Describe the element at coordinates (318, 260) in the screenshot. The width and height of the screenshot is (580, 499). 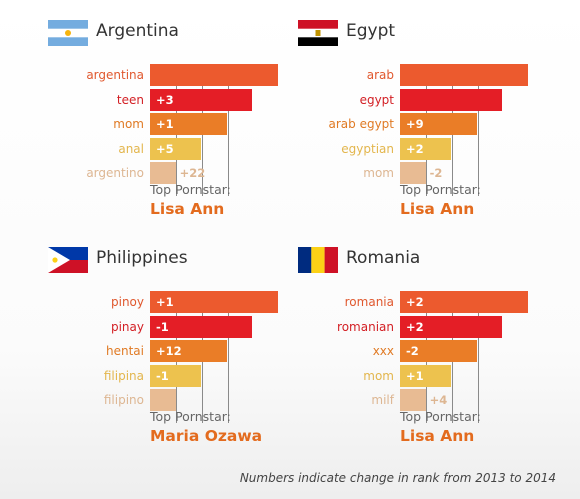
I see `romania-flag-icon` at that location.